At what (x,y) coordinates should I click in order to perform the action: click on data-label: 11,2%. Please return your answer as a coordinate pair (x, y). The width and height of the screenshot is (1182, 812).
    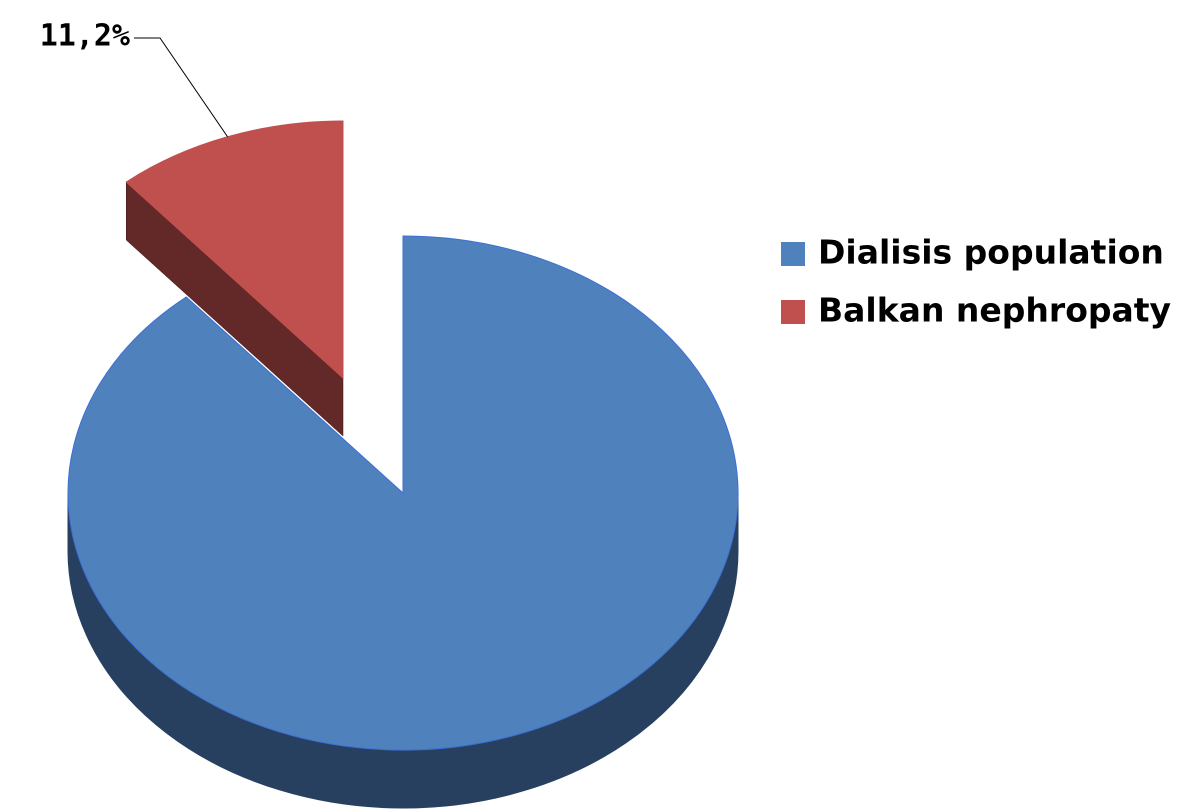
    Looking at the image, I should click on (85, 36).